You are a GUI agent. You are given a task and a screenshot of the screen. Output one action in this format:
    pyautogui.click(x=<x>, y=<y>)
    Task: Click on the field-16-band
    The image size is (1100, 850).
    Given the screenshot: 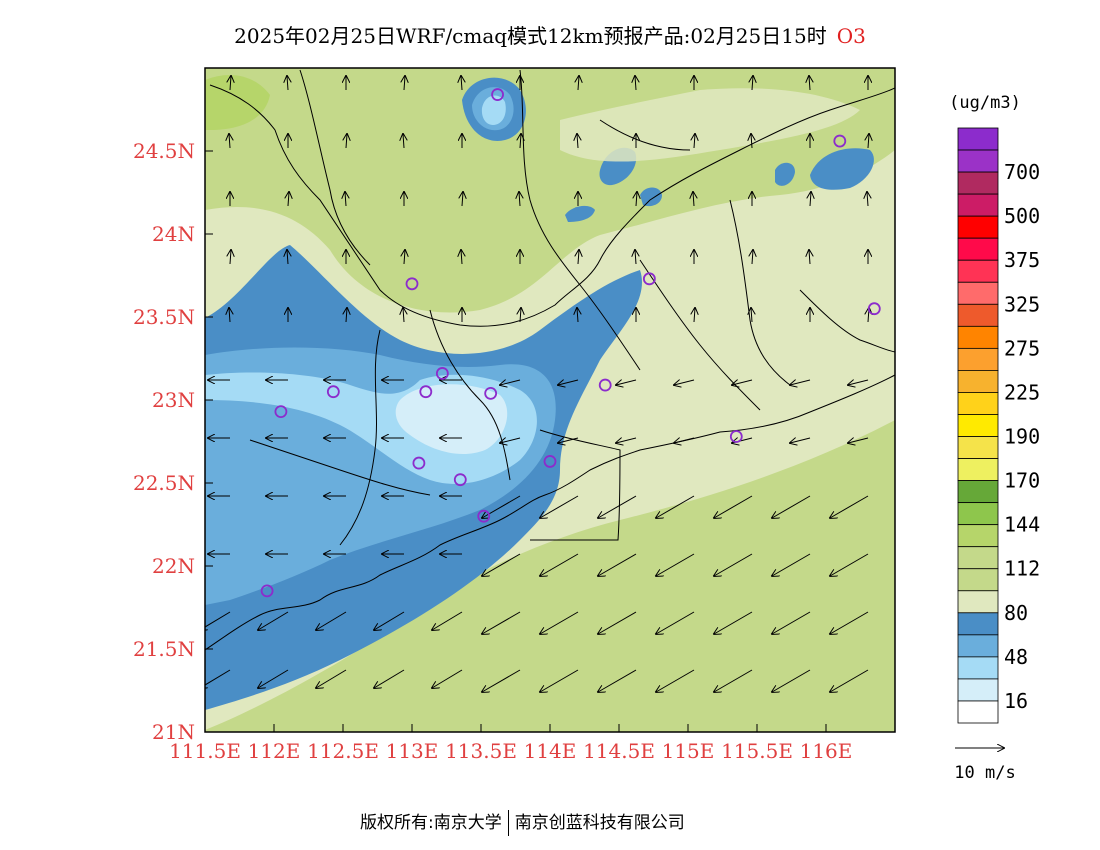 What is the action you would take?
    pyautogui.click(x=451, y=419)
    